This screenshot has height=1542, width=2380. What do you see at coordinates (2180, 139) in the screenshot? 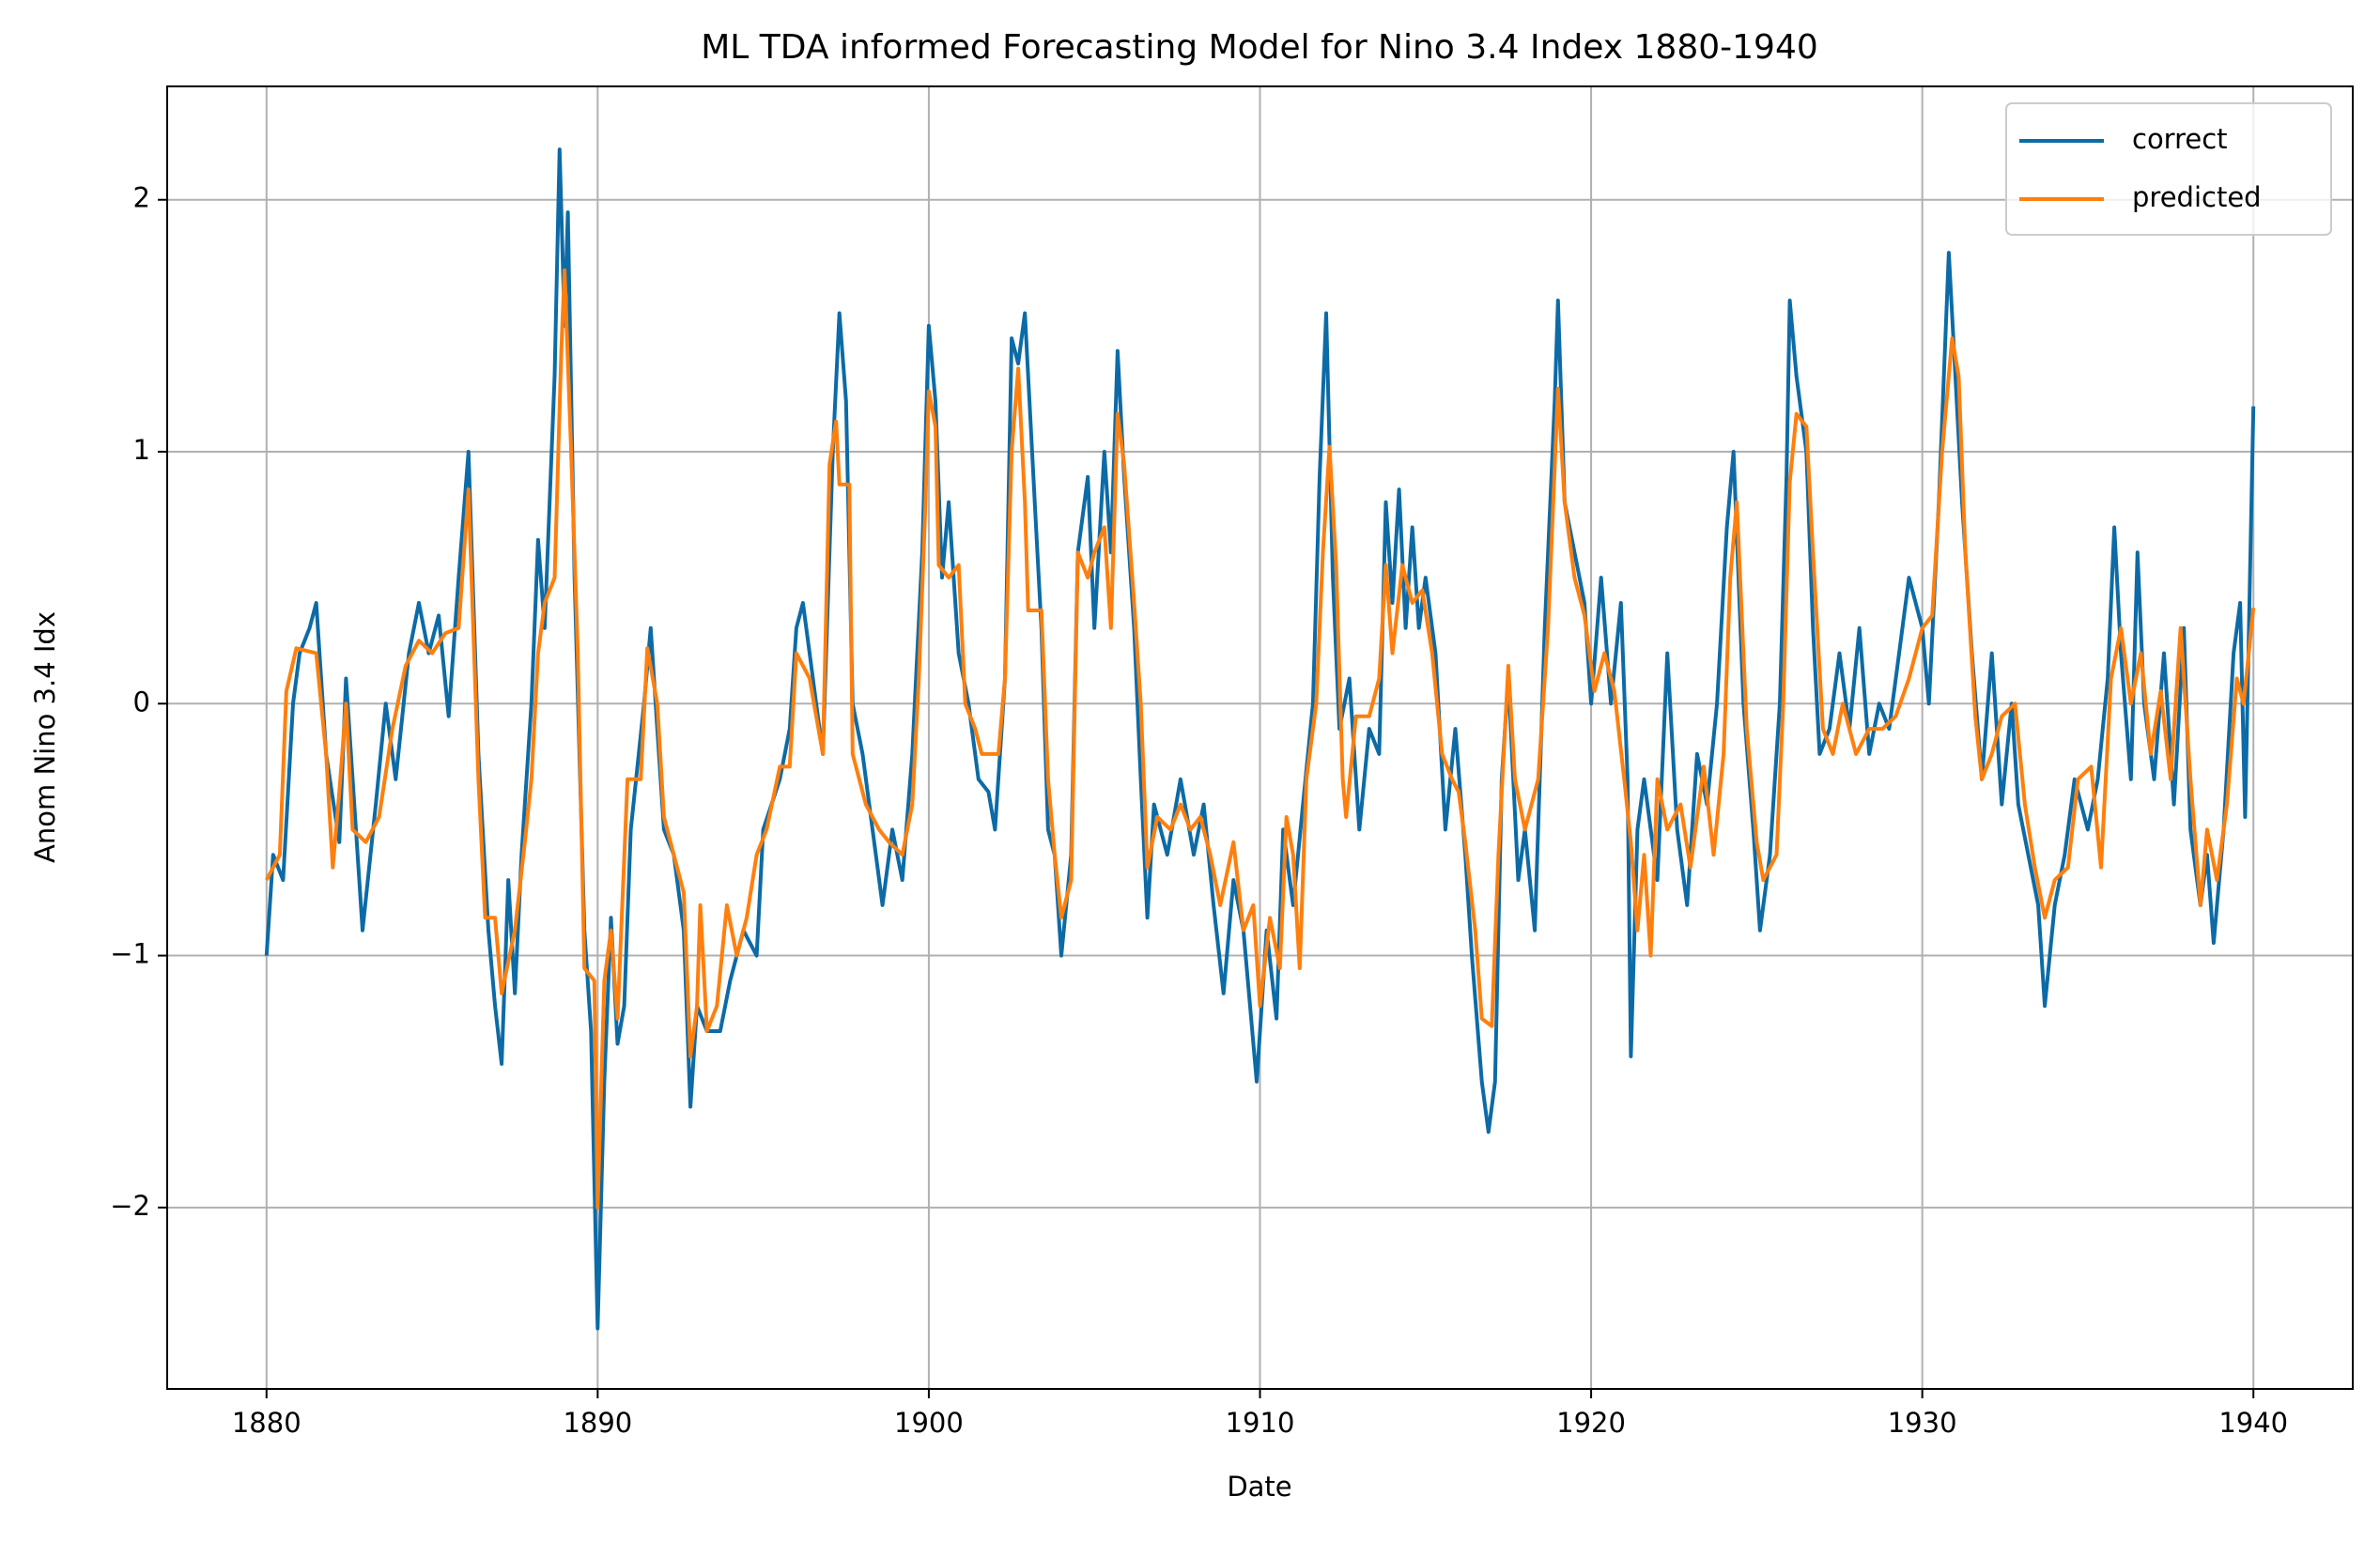
I see `legend-label: correct` at bounding box center [2180, 139].